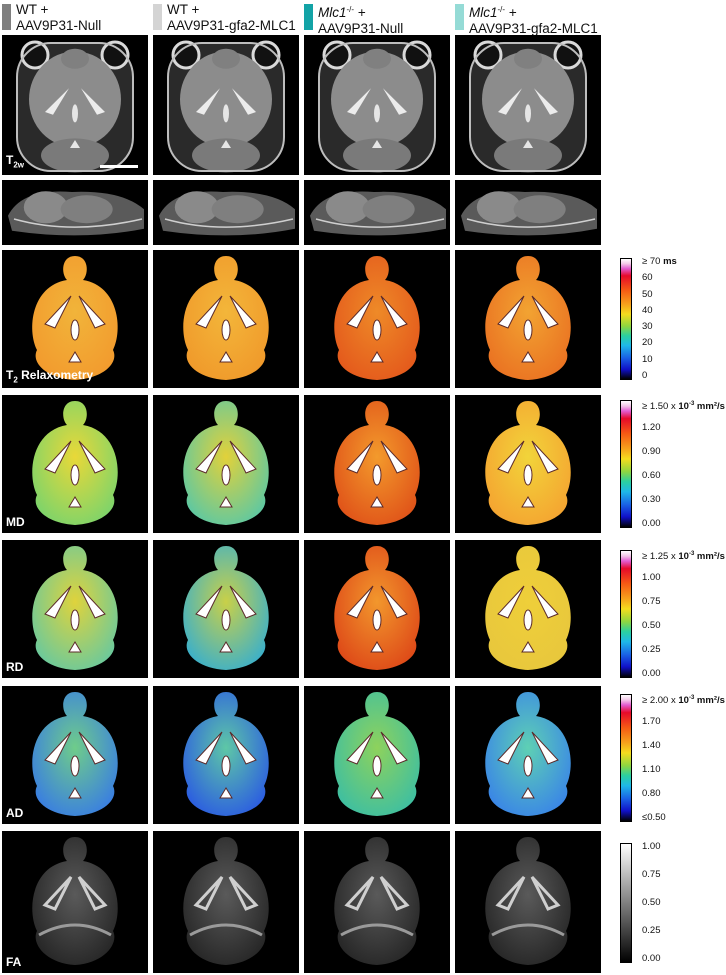  What do you see at coordinates (672, 464) in the screenshot?
I see `colorbar-md: ≥ 1.50 x 10-3 mm²/s 1.20 0.90 0.60 0.30 0.00` at bounding box center [672, 464].